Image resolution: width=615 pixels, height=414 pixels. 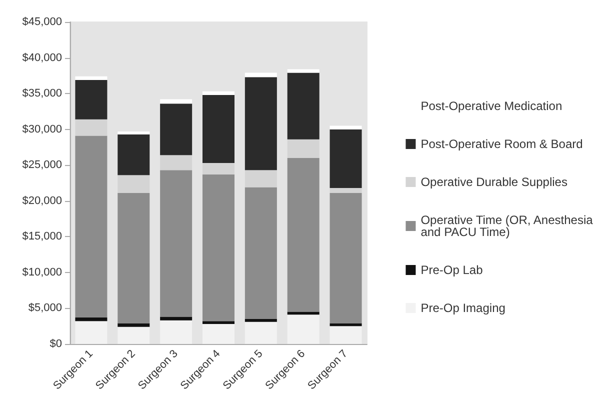 I want to click on legend-label: Pre-Op Imaging, so click(x=463, y=308).